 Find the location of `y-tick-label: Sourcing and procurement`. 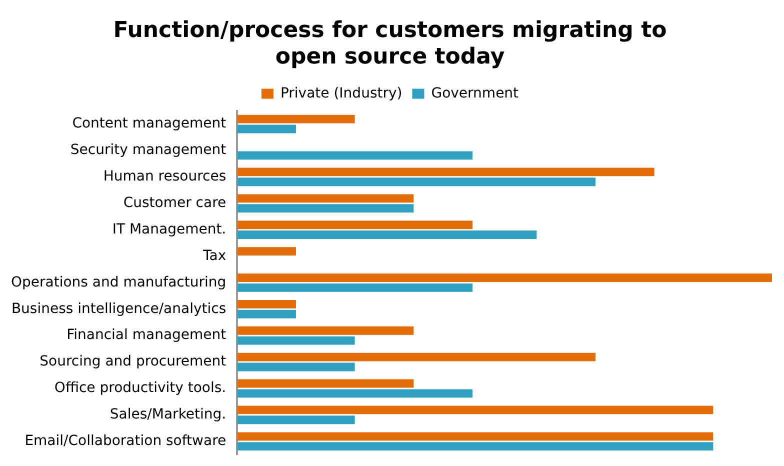

y-tick-label: Sourcing and procurement is located at coordinates (133, 362).